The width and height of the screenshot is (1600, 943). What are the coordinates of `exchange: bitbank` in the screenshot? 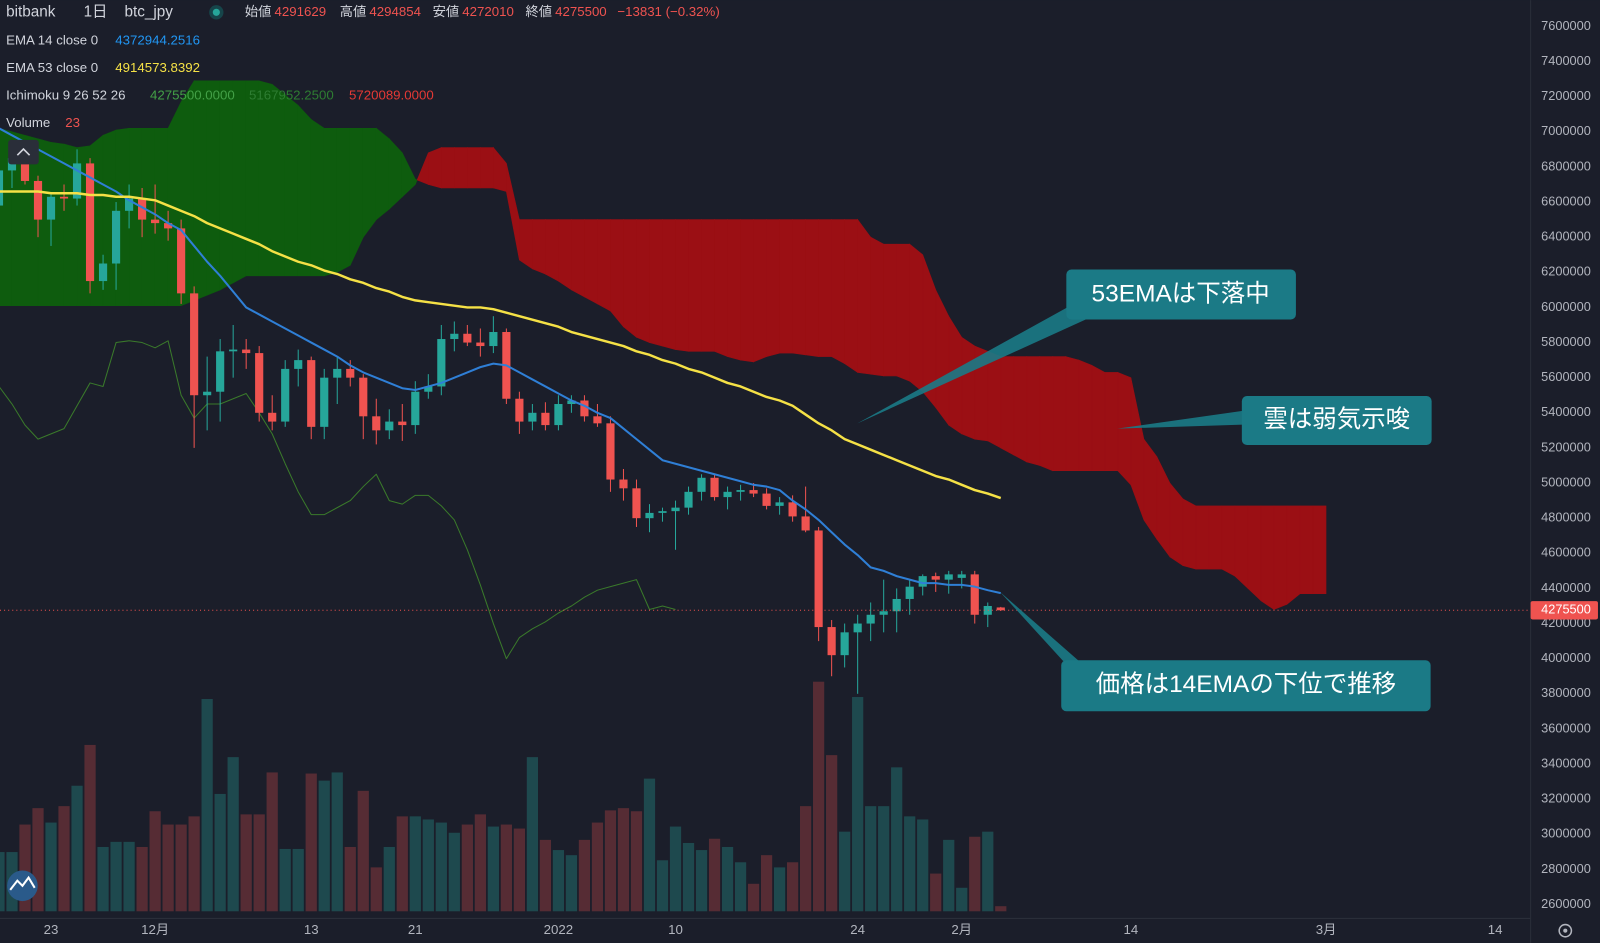 It's located at (31, 11).